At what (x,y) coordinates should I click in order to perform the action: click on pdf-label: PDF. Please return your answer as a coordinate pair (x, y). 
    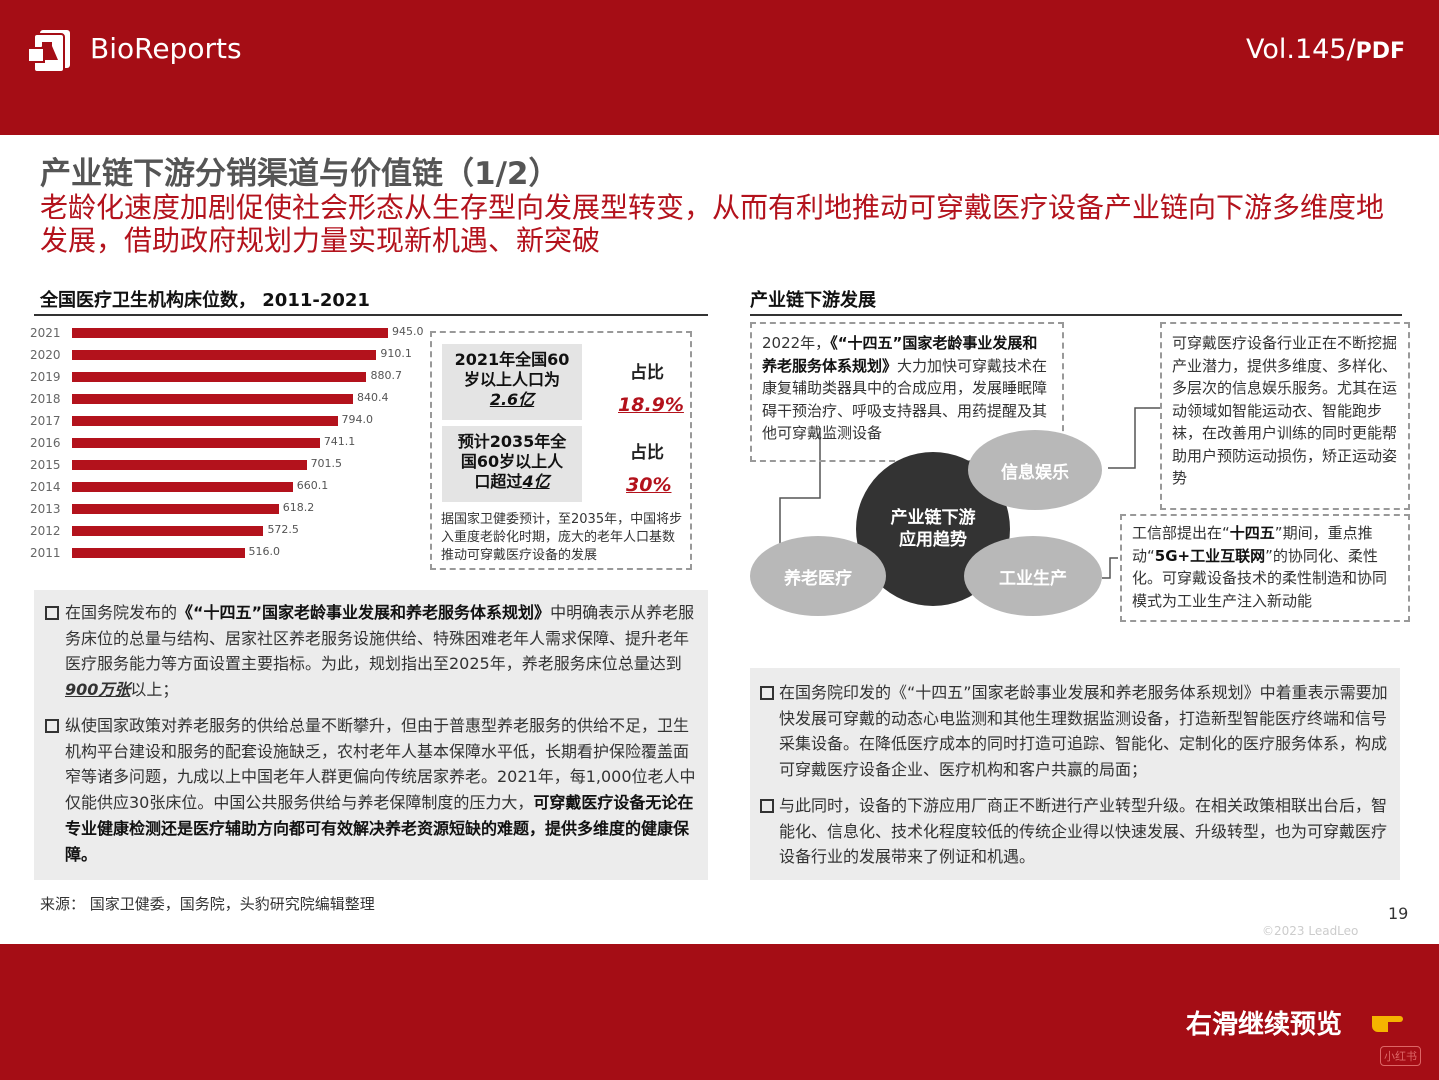
    Looking at the image, I should click on (1380, 51).